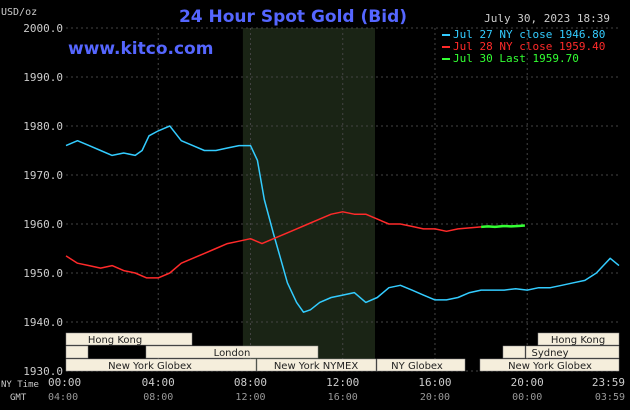 Image resolution: width=630 pixels, height=410 pixels. What do you see at coordinates (158, 397) in the screenshot?
I see `x-tick-gmt-label: 08:00` at bounding box center [158, 397].